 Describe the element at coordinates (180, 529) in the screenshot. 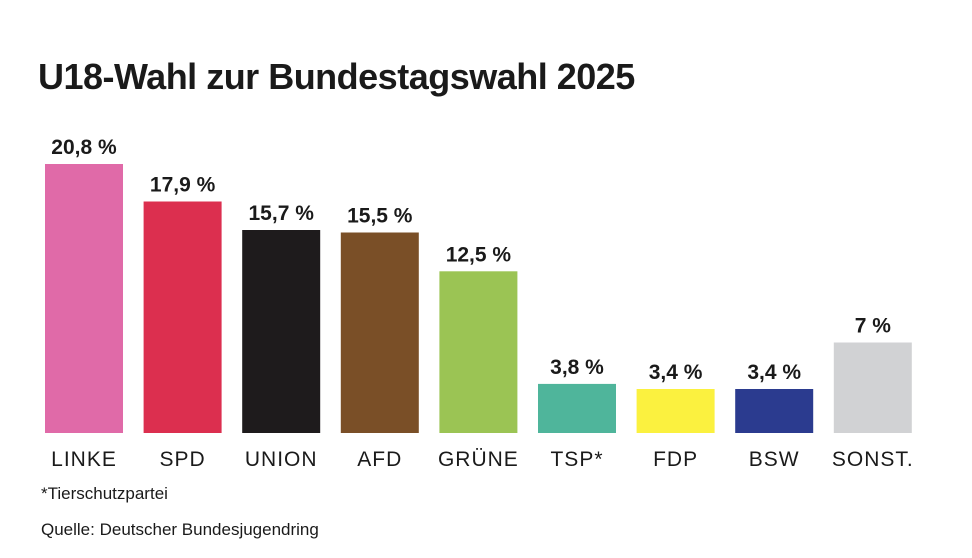

I see `source-note: Quelle: Deutscher Bundesjugendring` at that location.